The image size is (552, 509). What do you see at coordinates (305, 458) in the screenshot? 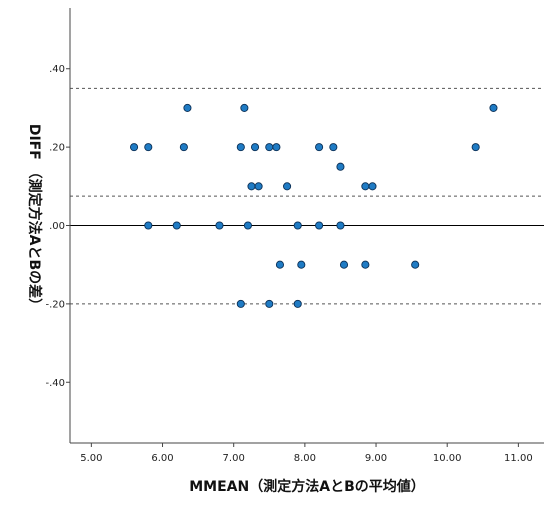
I see `x-tick-label: 8.00` at bounding box center [305, 458].